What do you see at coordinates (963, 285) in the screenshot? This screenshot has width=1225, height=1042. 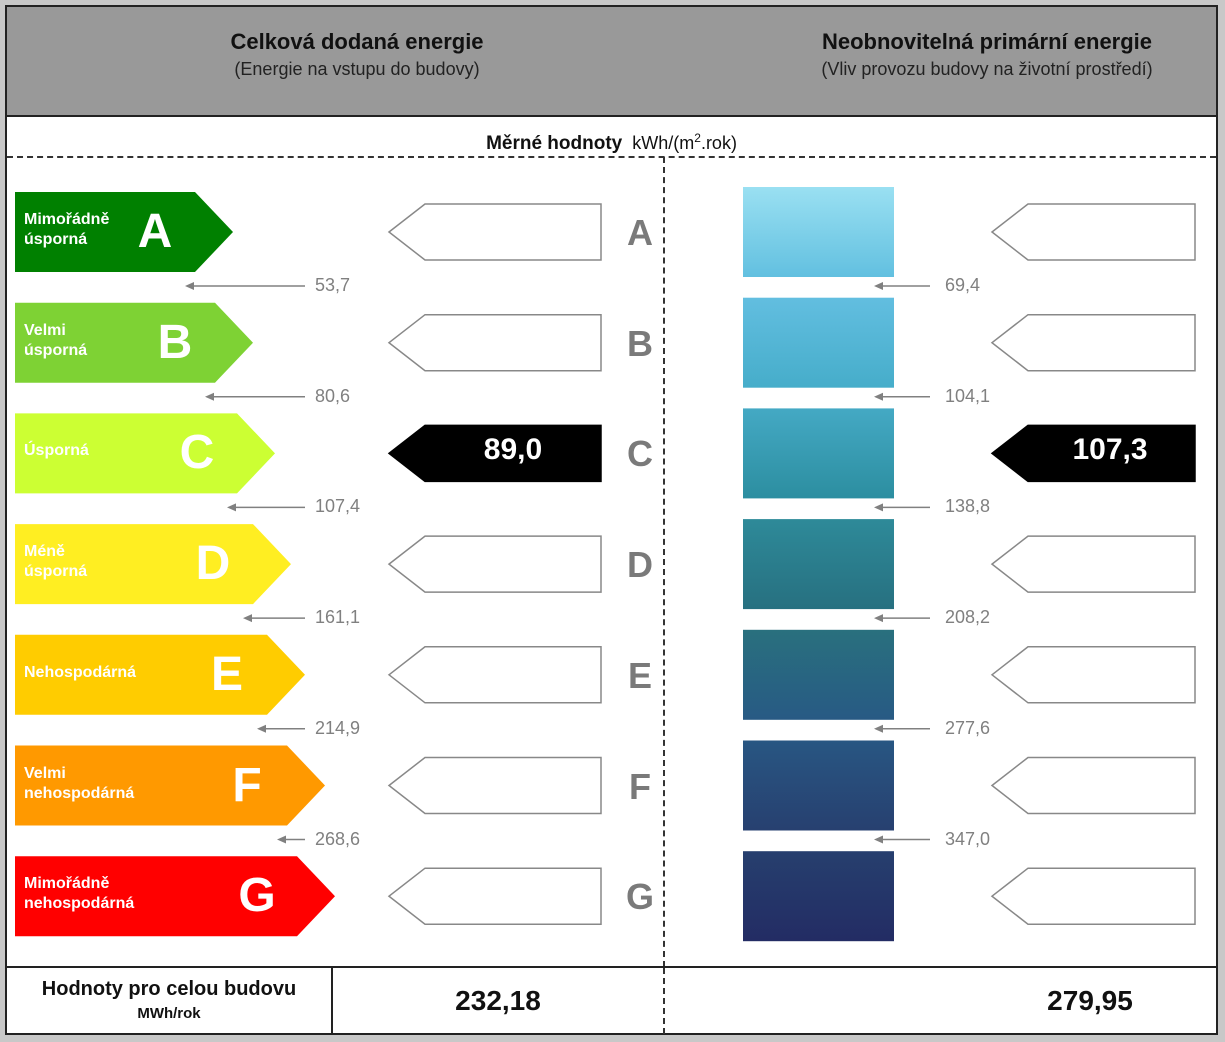 I see `right-threshold-label: 69,4` at bounding box center [963, 285].